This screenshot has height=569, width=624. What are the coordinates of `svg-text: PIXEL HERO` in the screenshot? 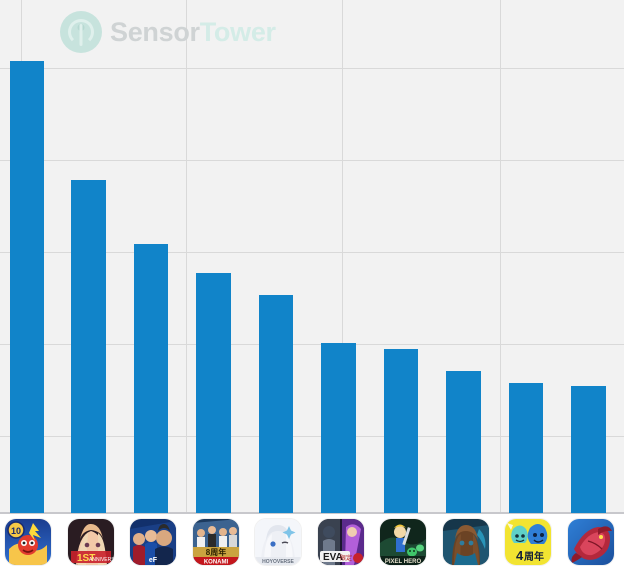 It's located at (403, 562).